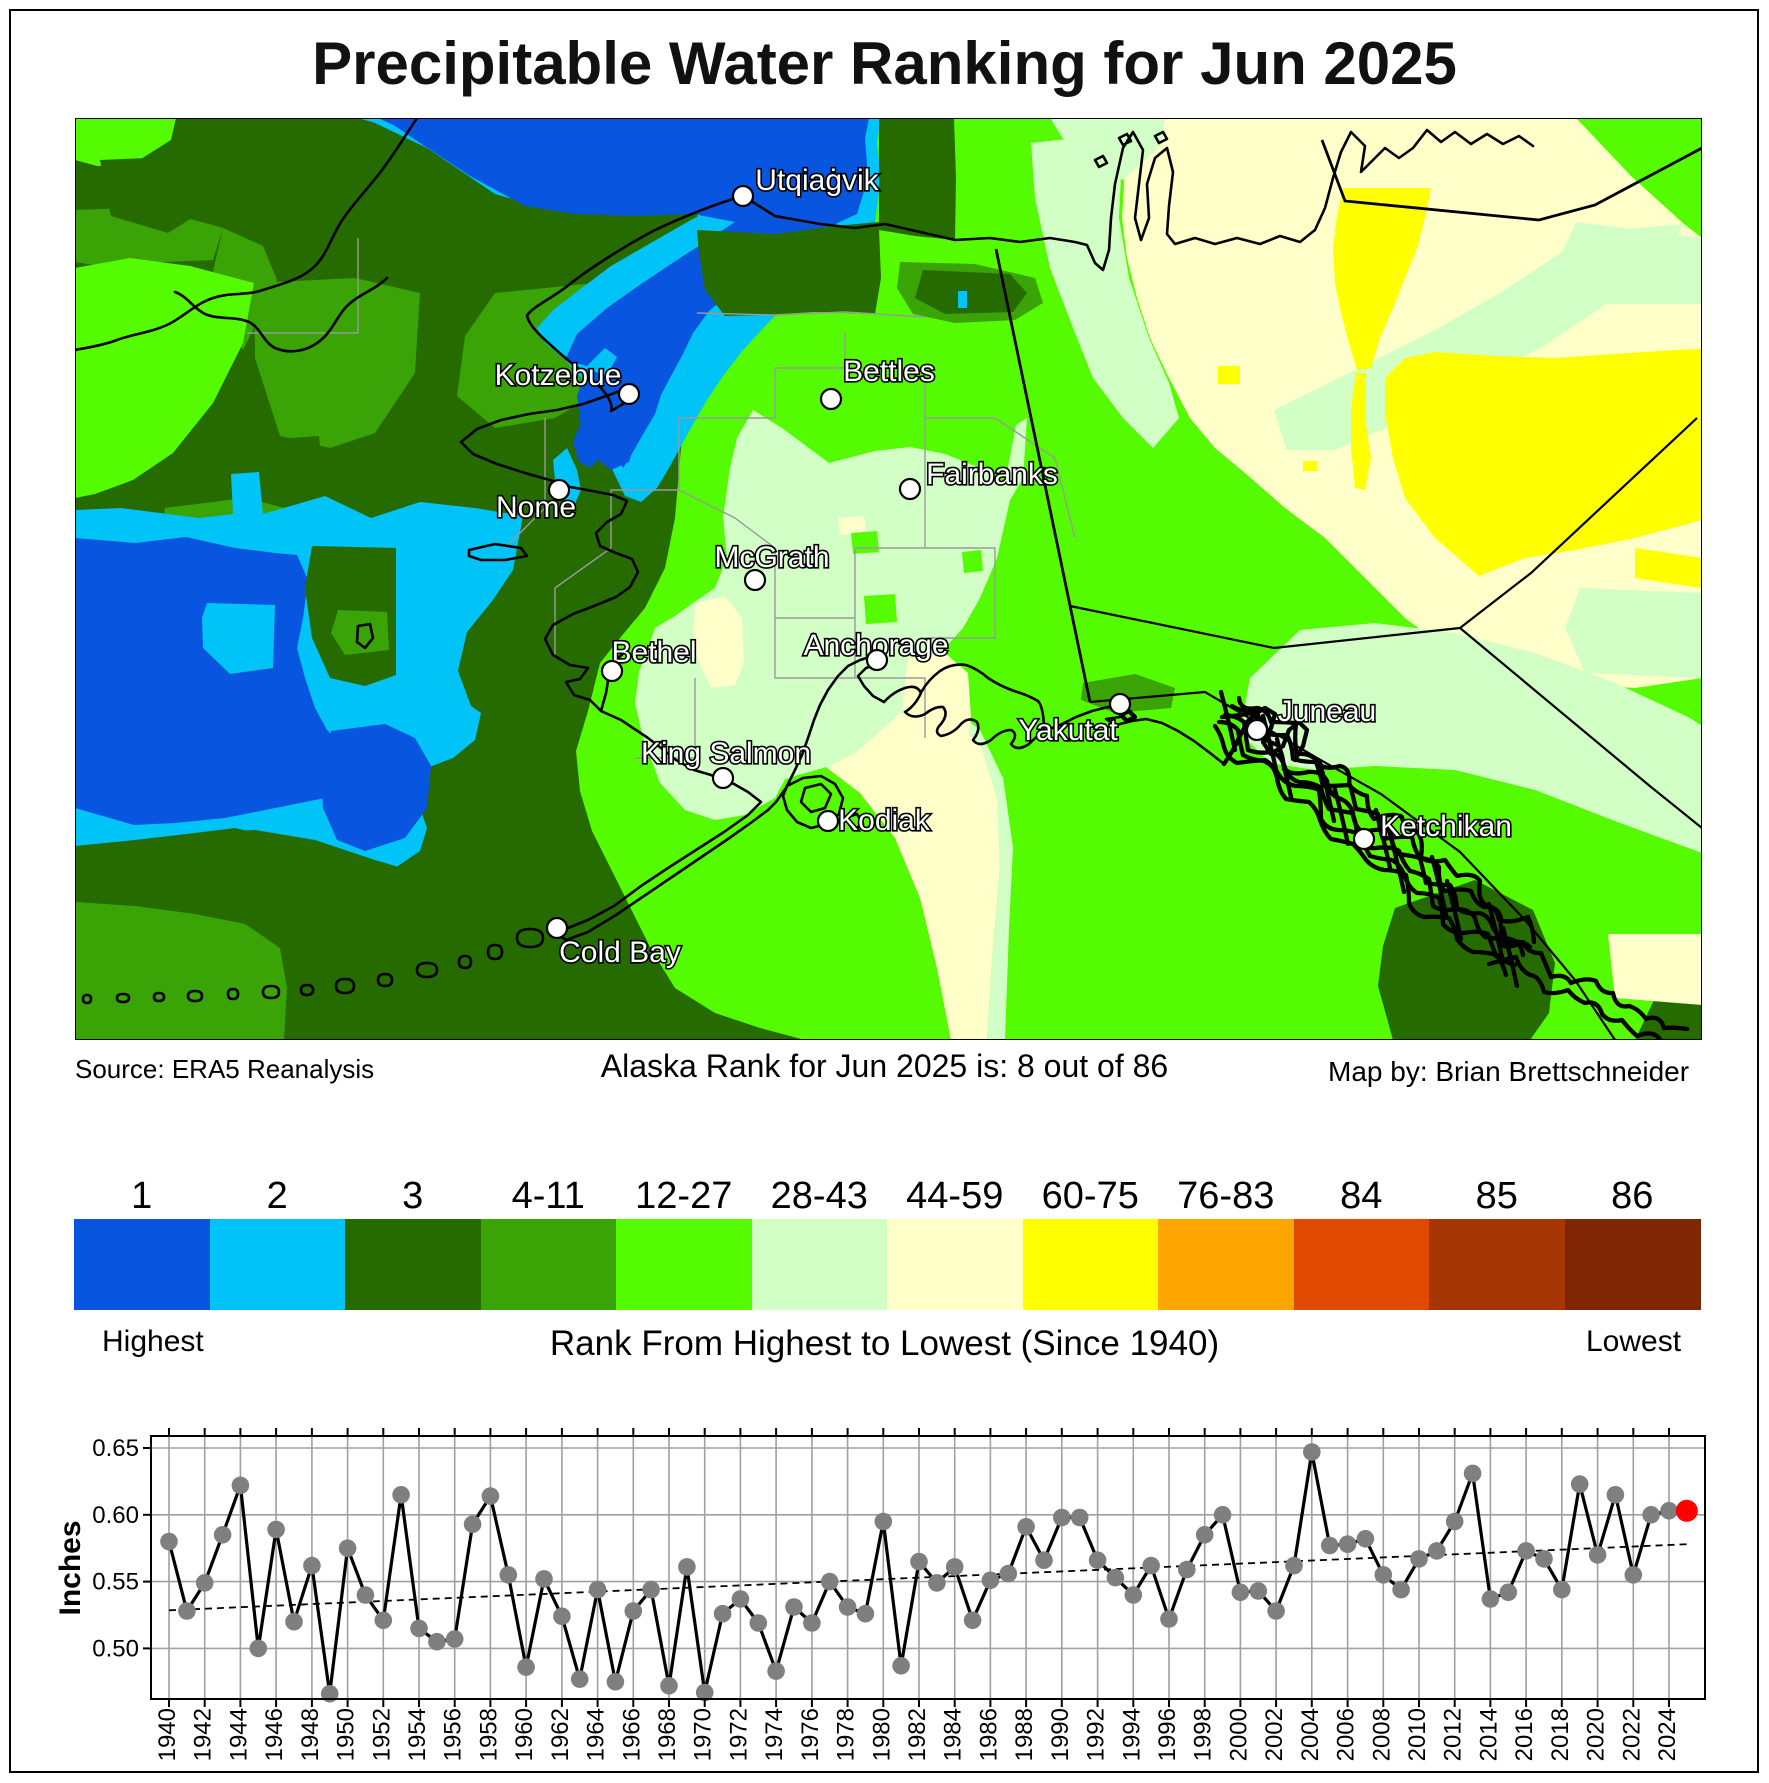 This screenshot has width=1769, height=1783. I want to click on svg-text: Inches, so click(70, 1567).